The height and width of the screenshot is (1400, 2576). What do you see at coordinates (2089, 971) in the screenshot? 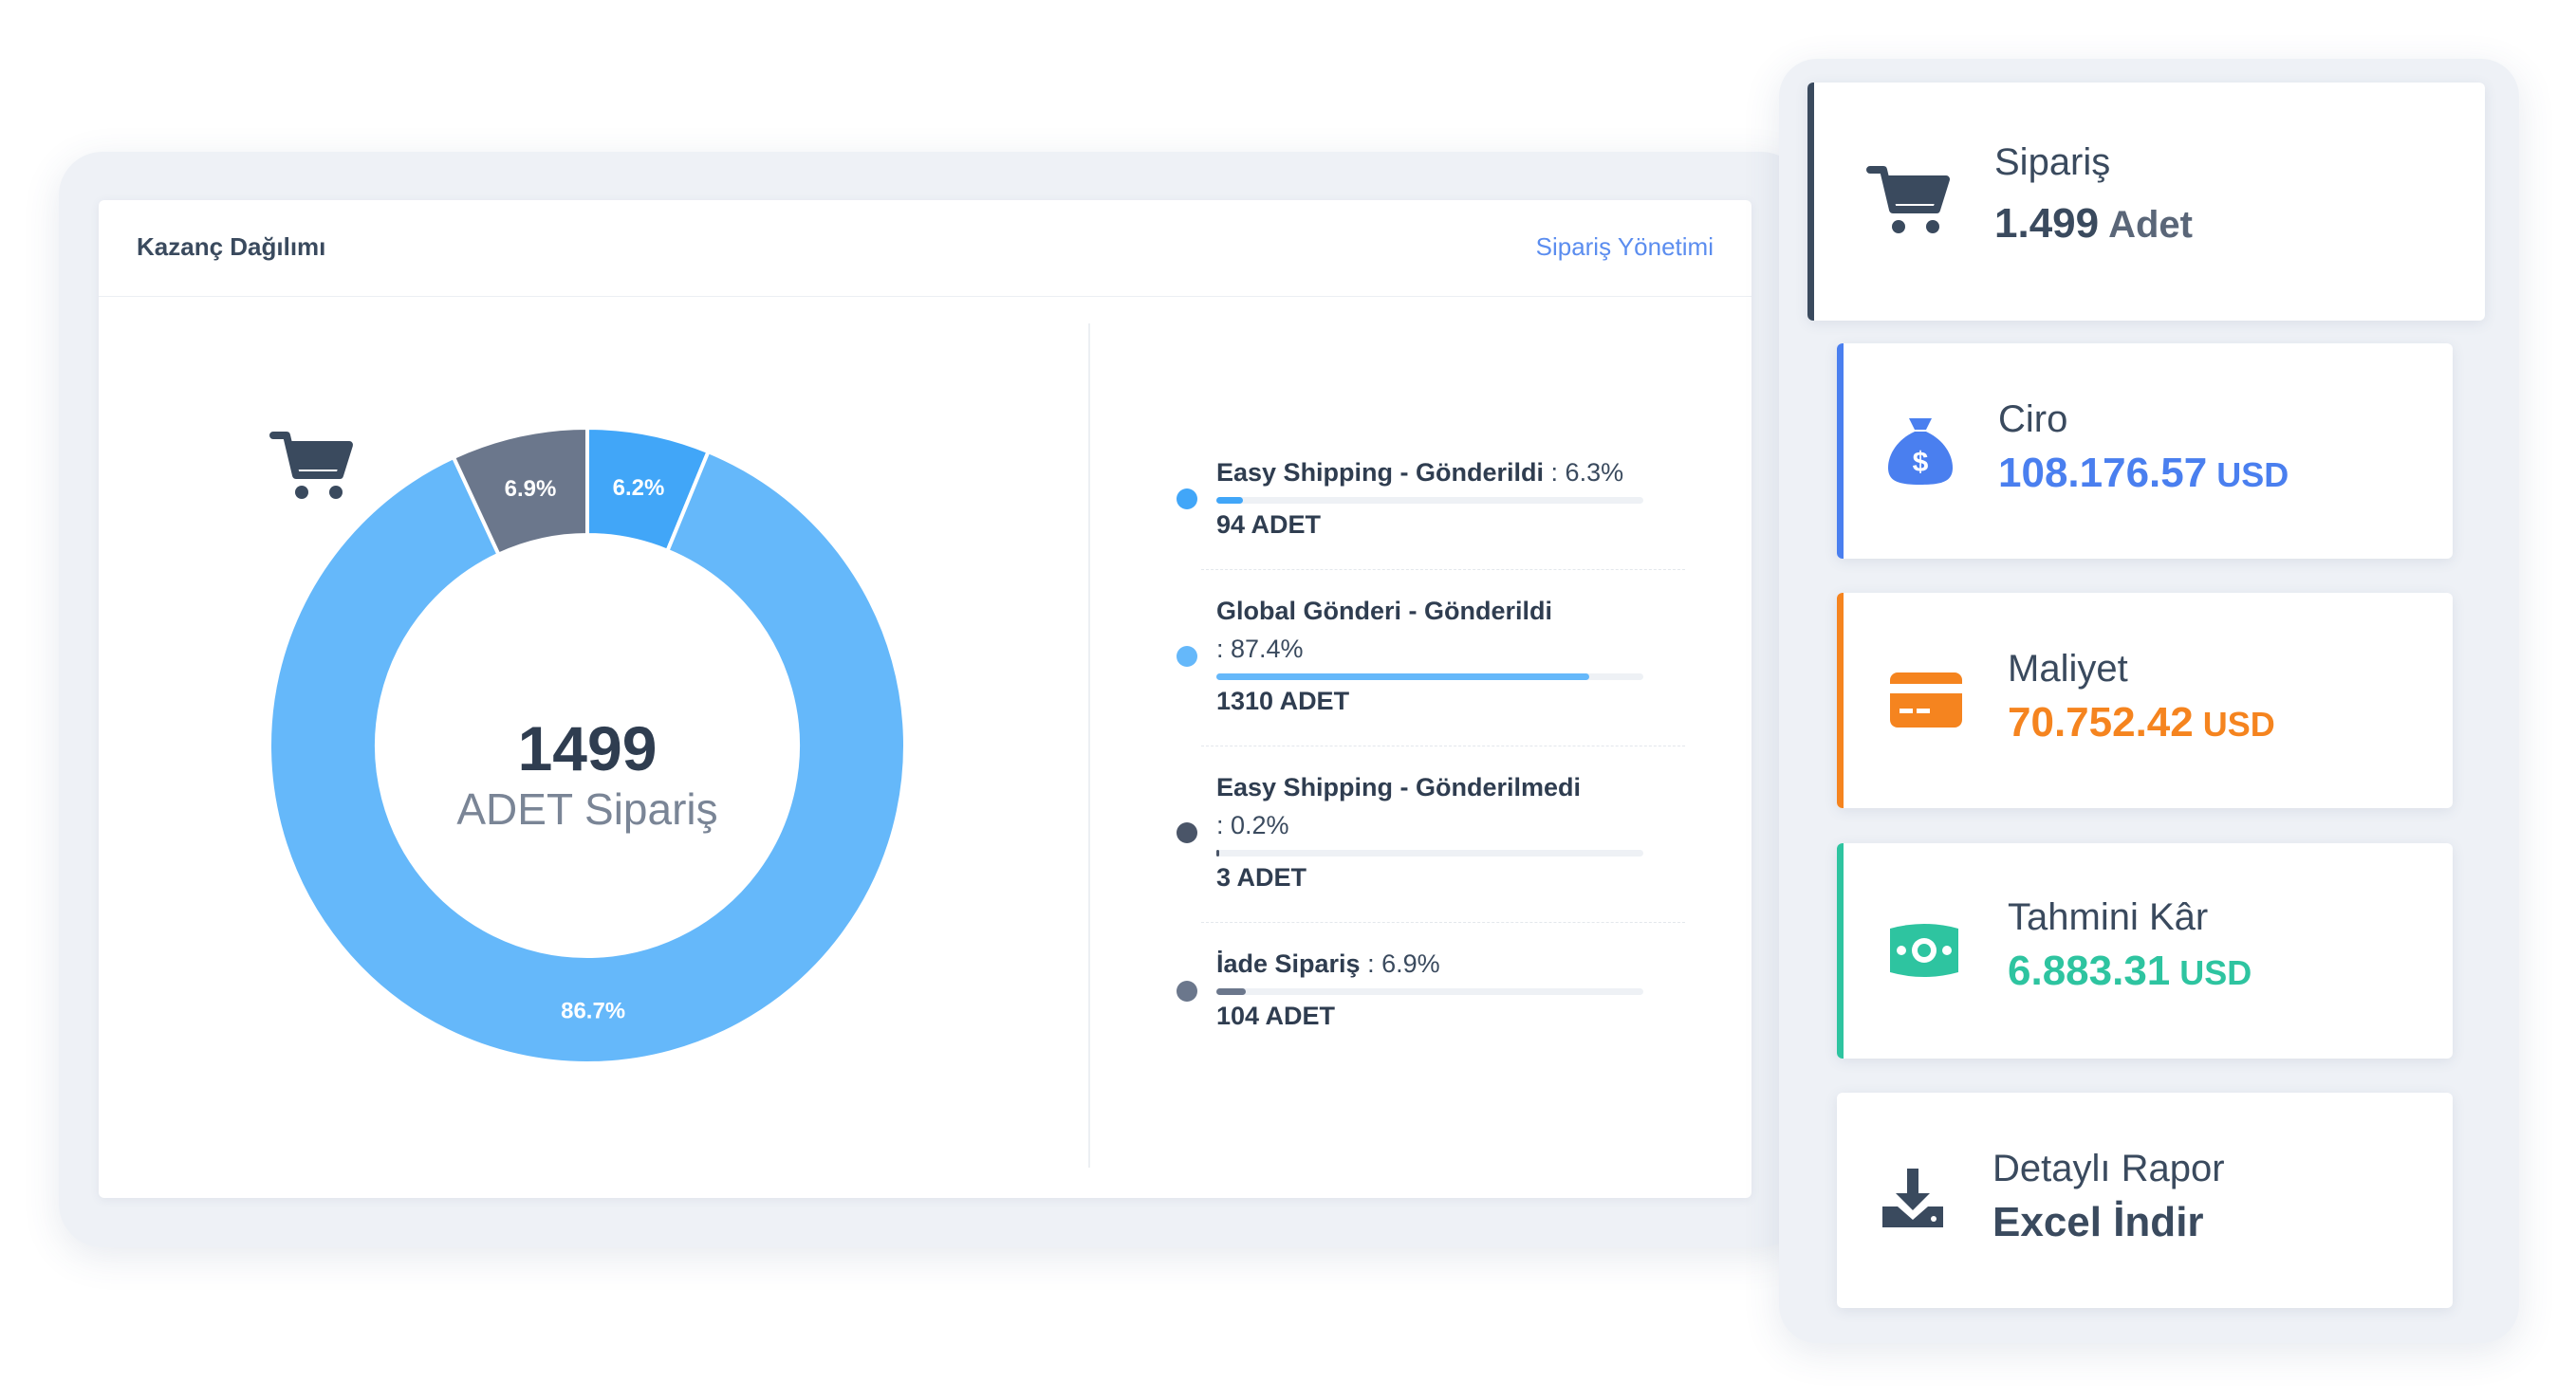
I see `kpi-value-number: 6.883.31` at bounding box center [2089, 971].